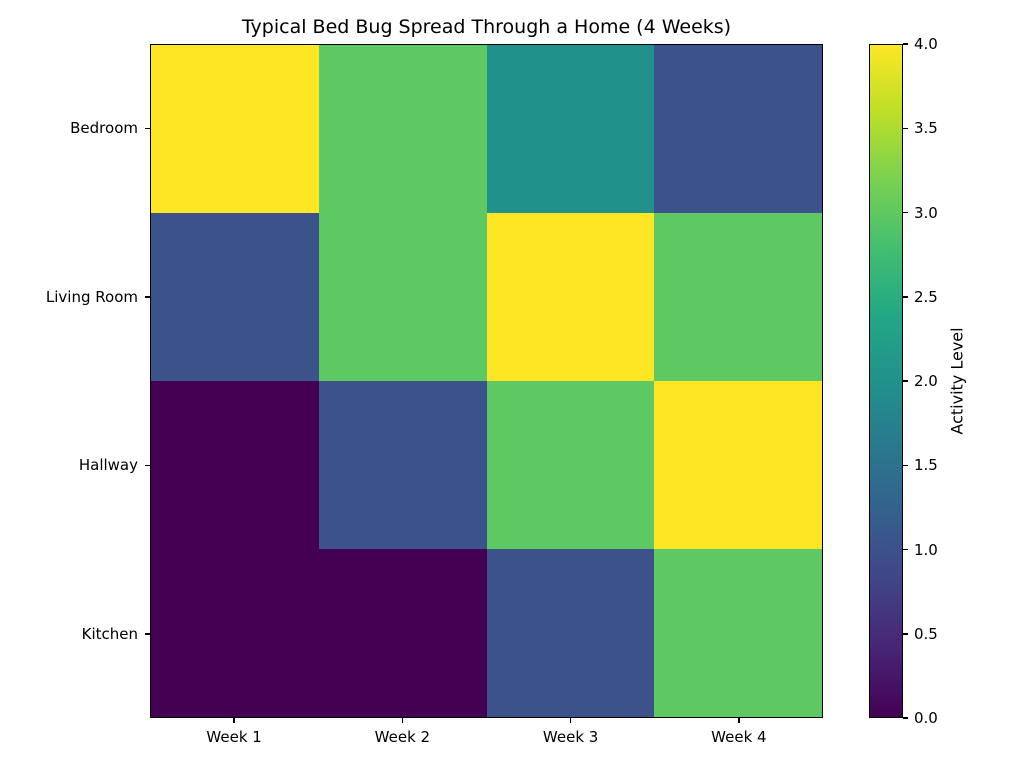 Image resolution: width=1024 pixels, height=768 pixels. I want to click on colorbar-tick-label-3.5: 3.5, so click(926, 128).